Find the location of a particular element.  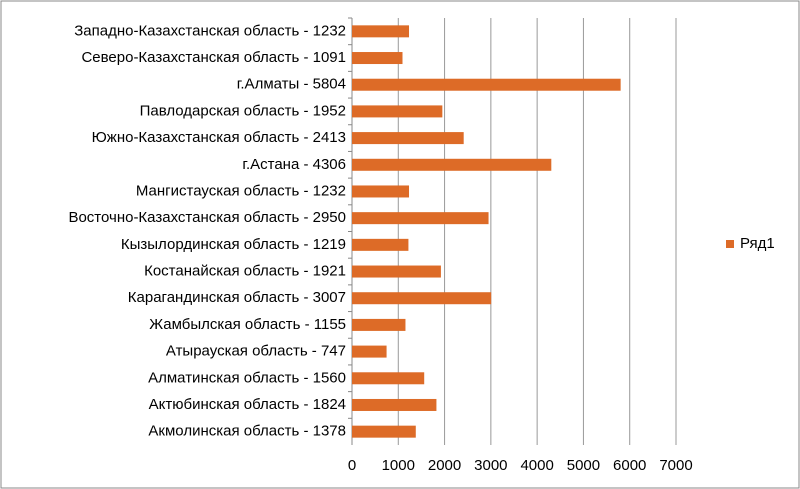

y-tick-label: Восточно-Казахстанская область - 2950 is located at coordinates (207, 217).